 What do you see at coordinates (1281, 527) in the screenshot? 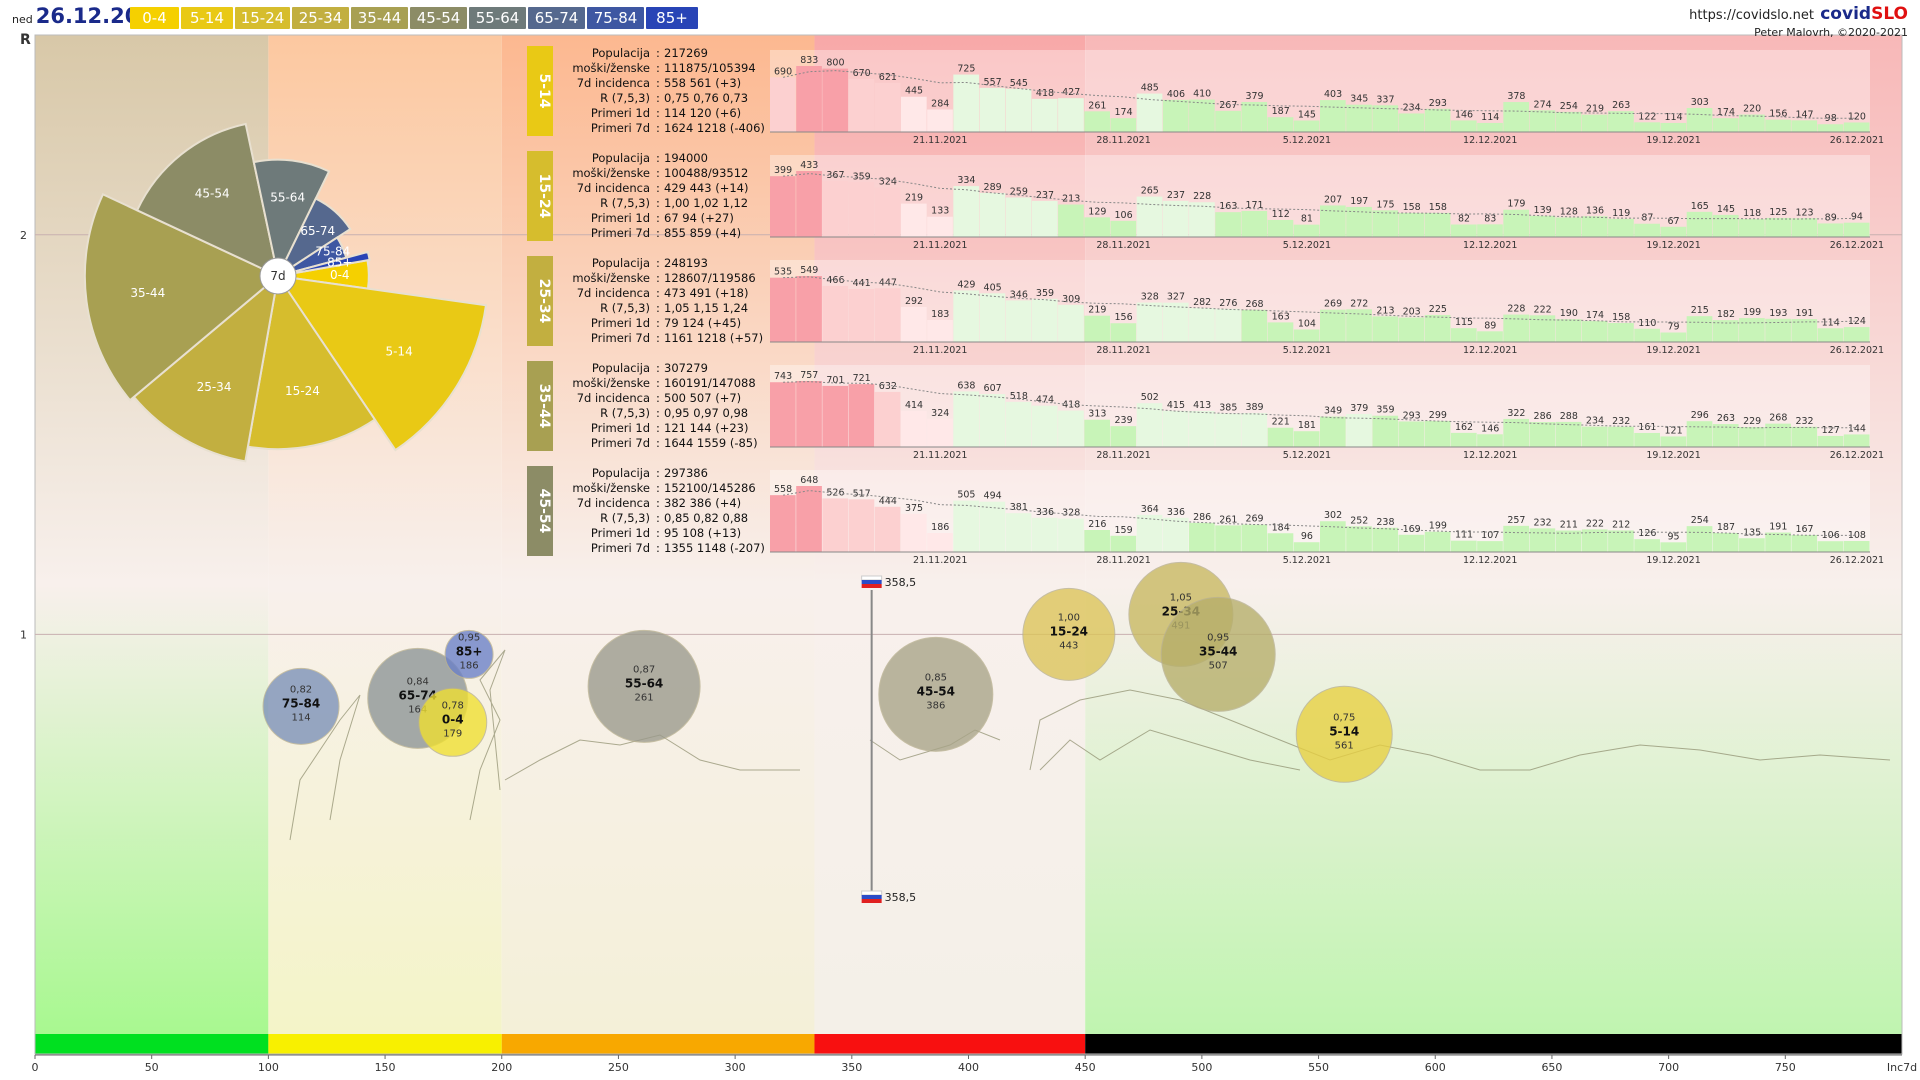
I see `panel-bar-label: 184` at bounding box center [1281, 527].